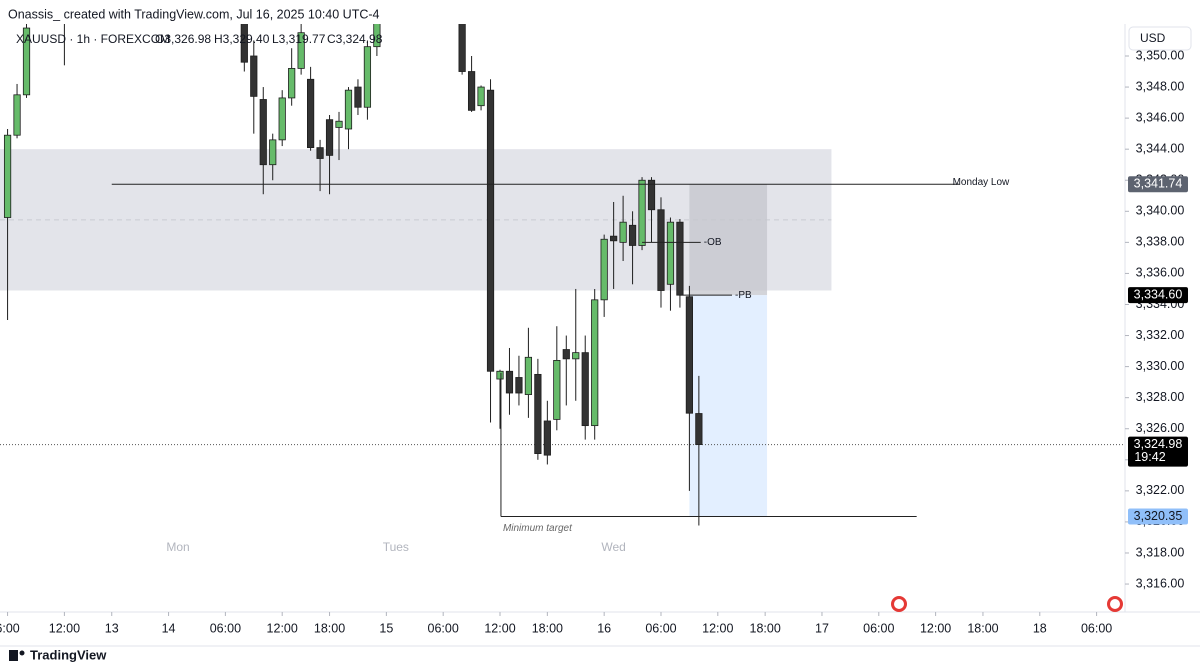 This screenshot has width=1200, height=672. Describe the element at coordinates (728, 240) in the screenshot. I see `position-stop` at that location.